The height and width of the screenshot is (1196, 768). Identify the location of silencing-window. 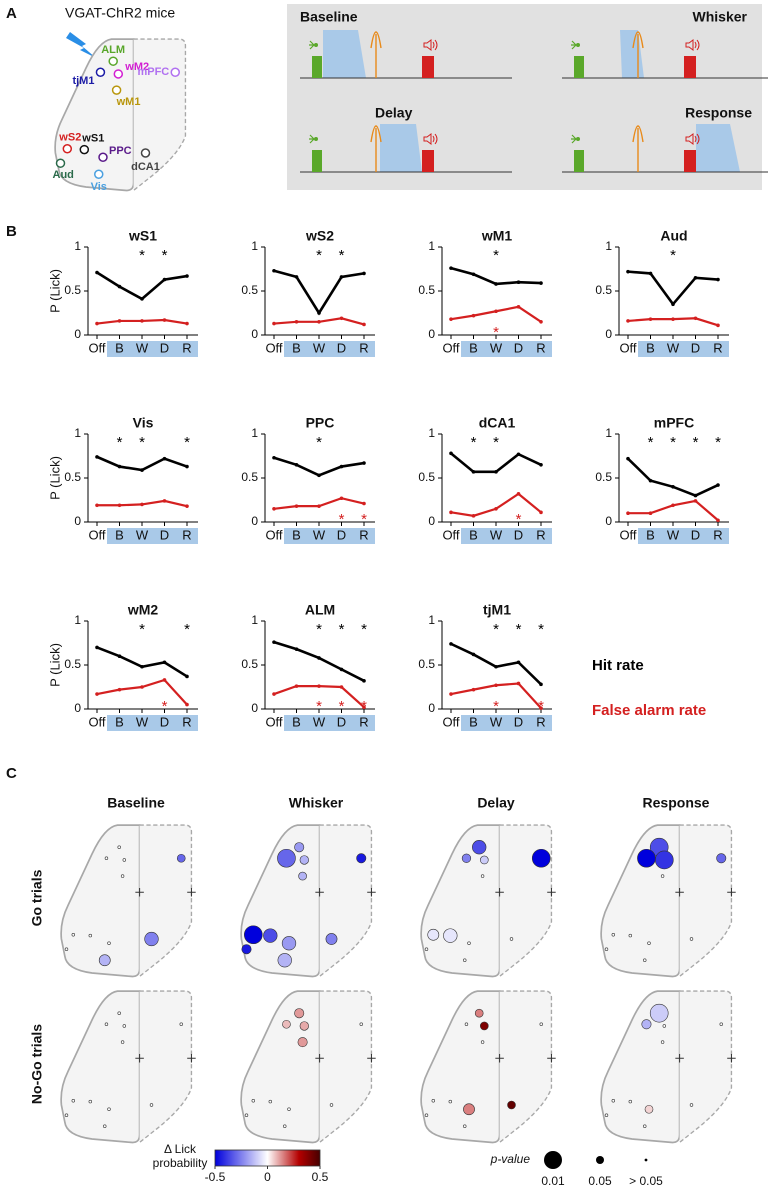
(344, 54).